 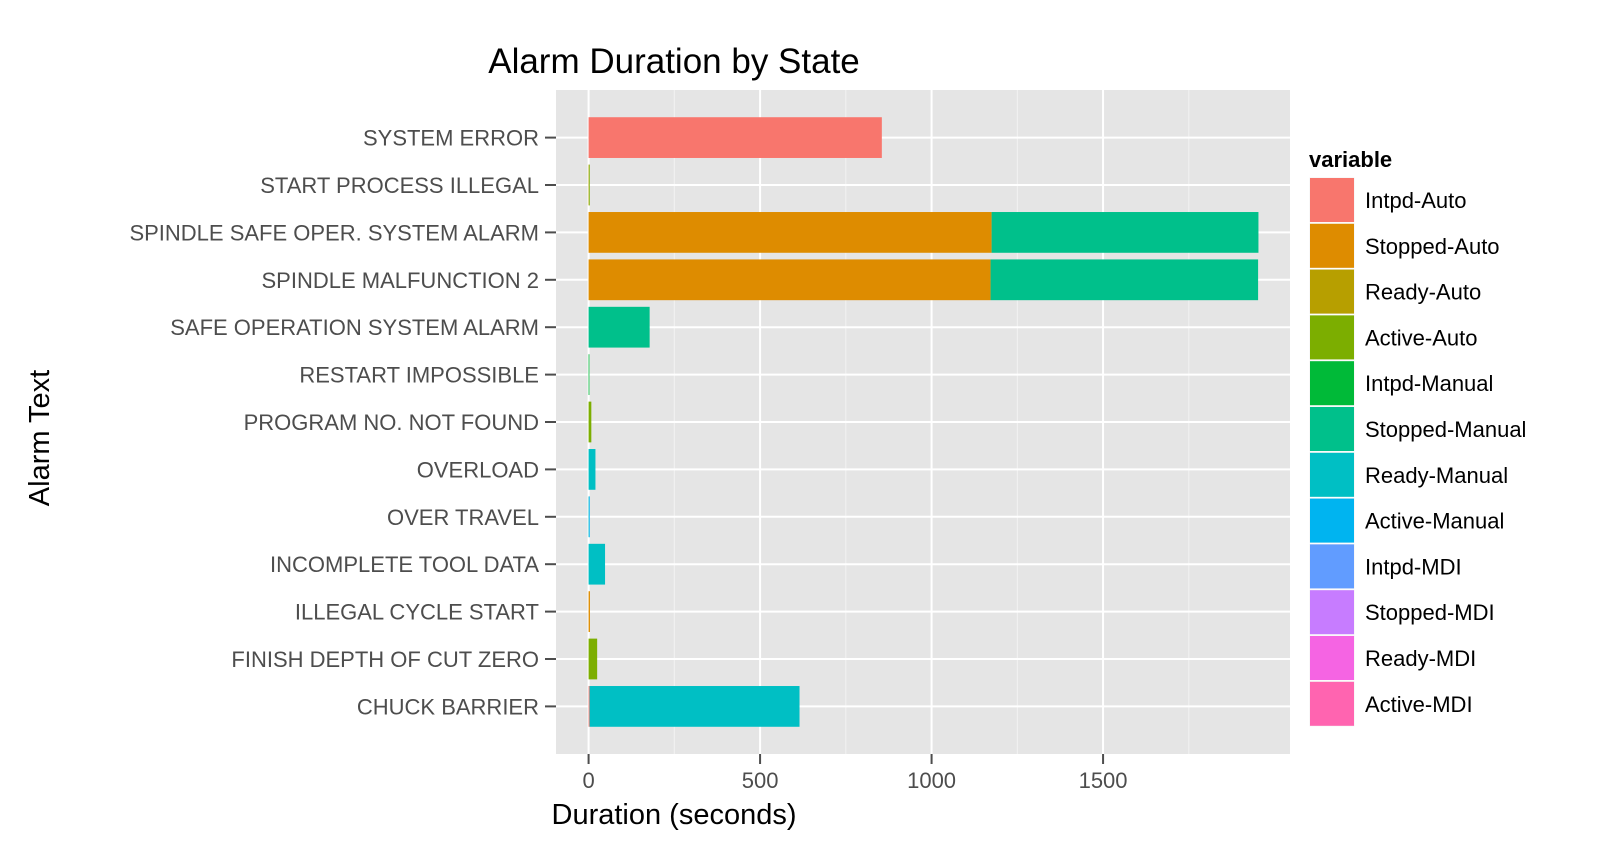 I want to click on legend-label: Ready-Auto, so click(x=1423, y=292).